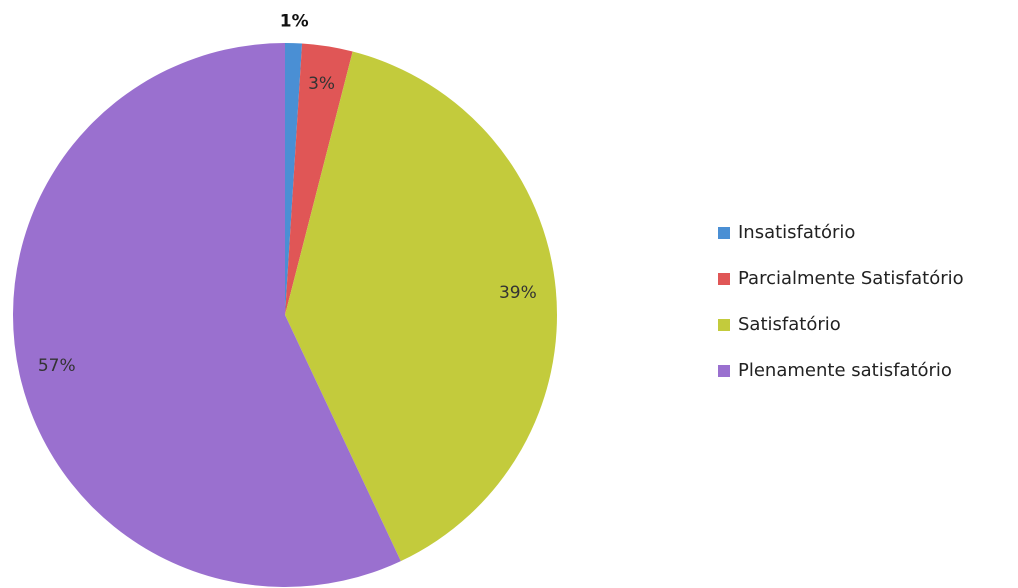 The width and height of the screenshot is (1018, 588). What do you see at coordinates (796, 232) in the screenshot?
I see `legend-label: Insatisfatório` at bounding box center [796, 232].